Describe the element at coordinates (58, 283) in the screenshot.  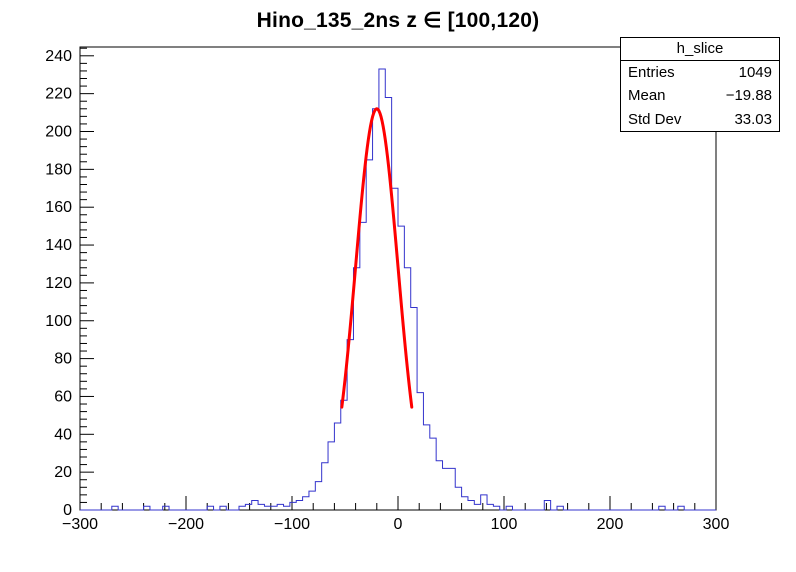
I see `y-tick-label: 120` at that location.